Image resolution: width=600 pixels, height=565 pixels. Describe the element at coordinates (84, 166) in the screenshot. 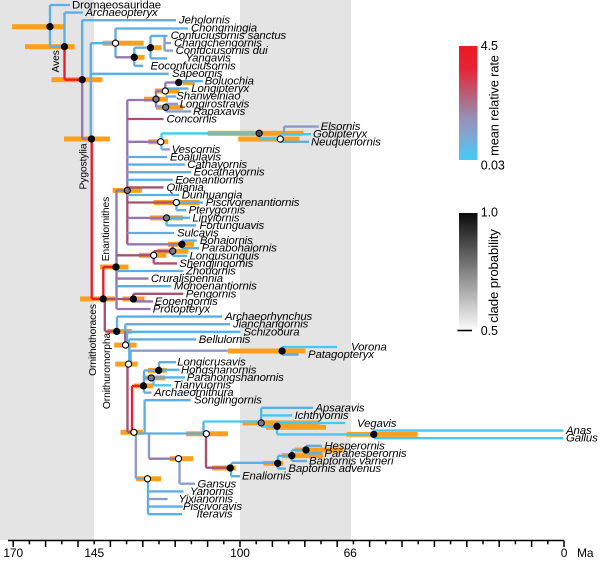

I see `svg-text: Pygostylia` at that location.